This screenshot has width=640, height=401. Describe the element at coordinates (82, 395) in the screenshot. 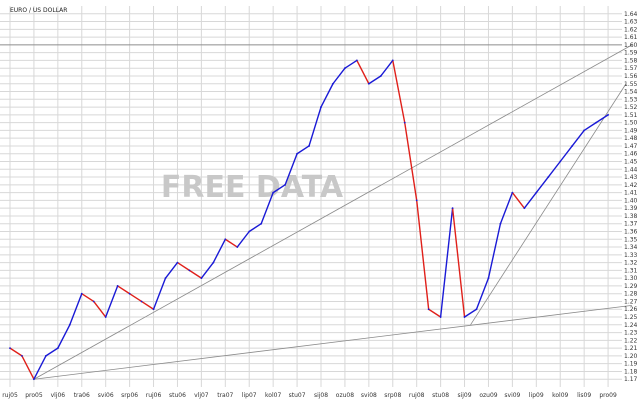

I see `x-tick-label: tra06` at that location.